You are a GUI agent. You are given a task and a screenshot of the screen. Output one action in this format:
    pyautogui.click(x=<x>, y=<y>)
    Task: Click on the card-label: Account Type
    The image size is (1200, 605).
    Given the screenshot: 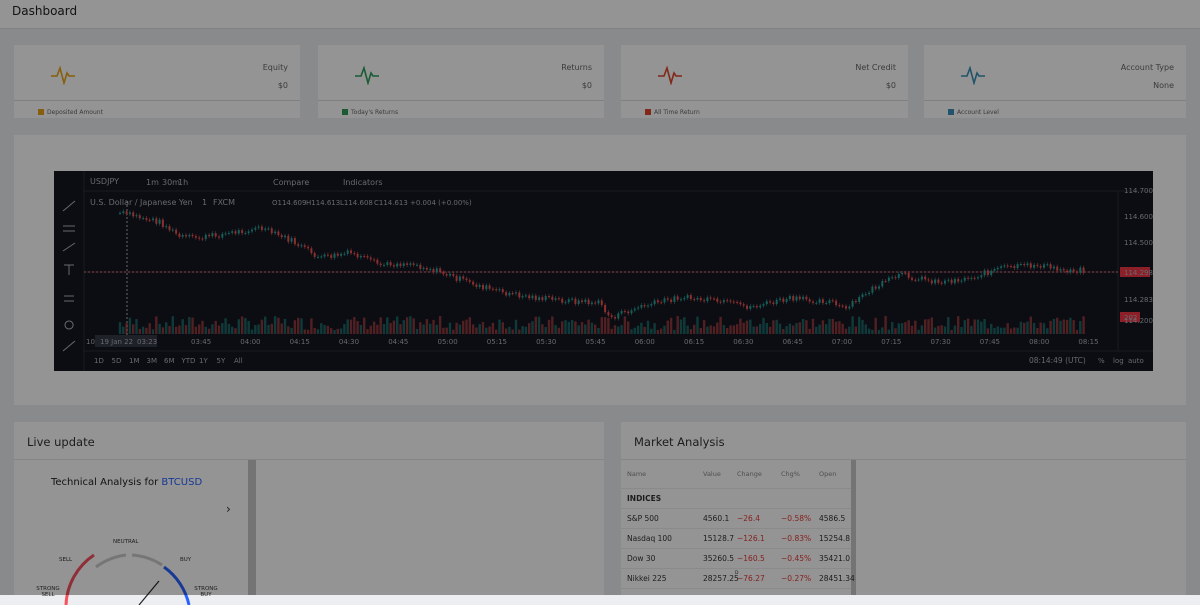 What is the action you would take?
    pyautogui.click(x=1147, y=67)
    